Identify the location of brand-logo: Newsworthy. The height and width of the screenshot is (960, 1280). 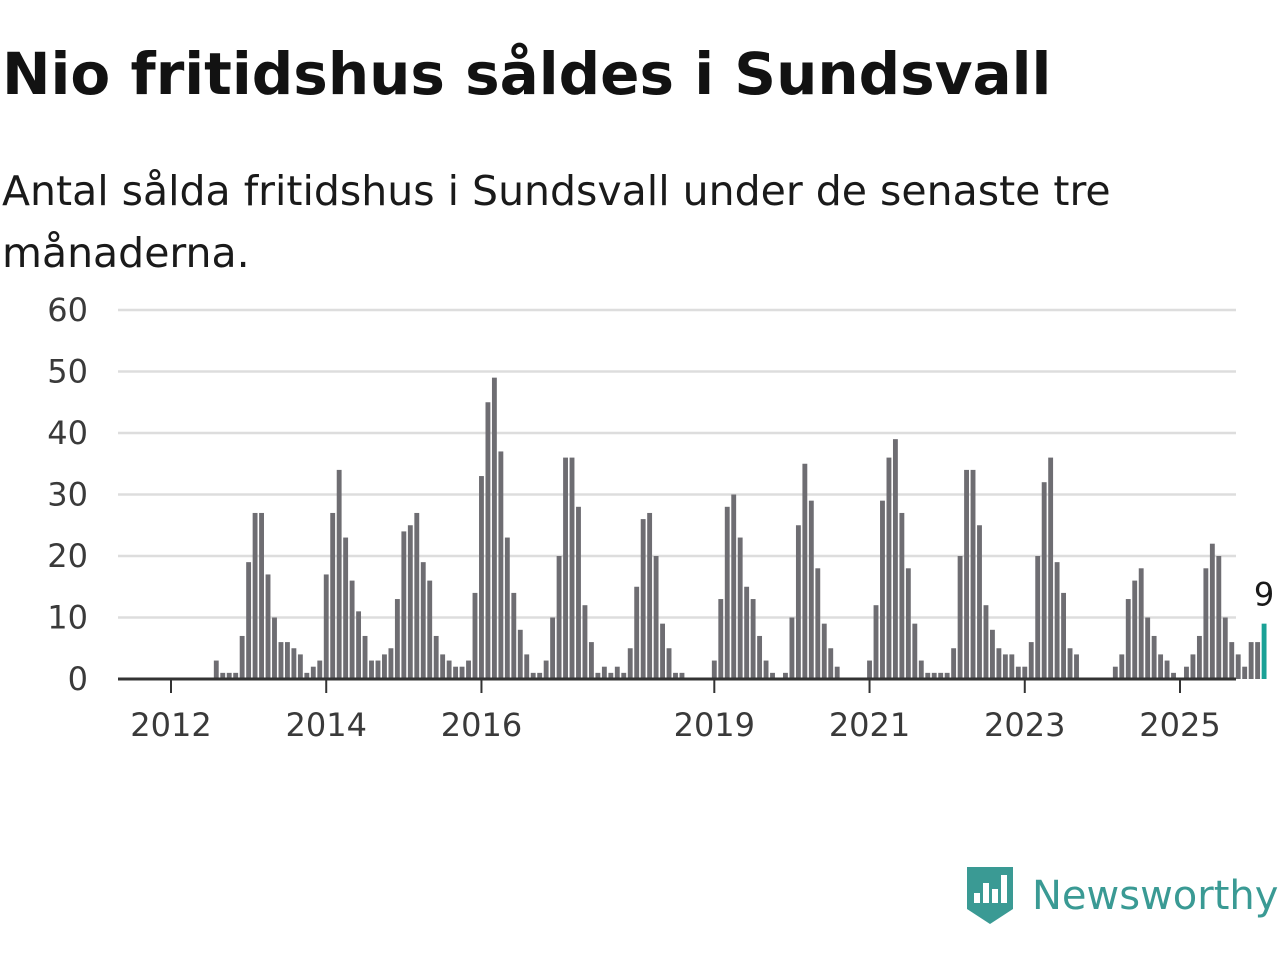
(1121, 896).